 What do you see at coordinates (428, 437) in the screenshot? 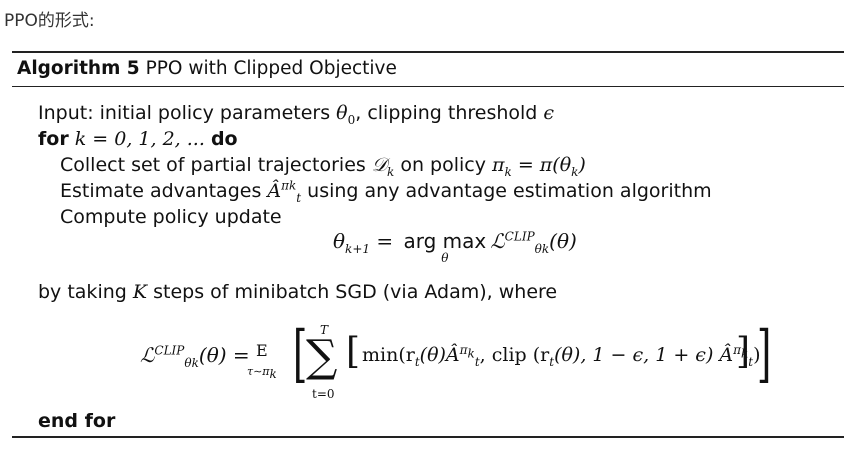
I see `bottom-rule` at bounding box center [428, 437].